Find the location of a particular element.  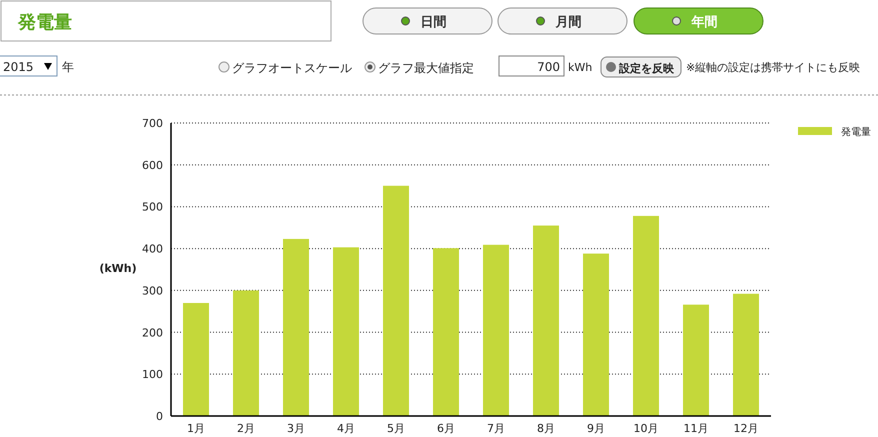

x-tick-label: 11月 is located at coordinates (696, 428).